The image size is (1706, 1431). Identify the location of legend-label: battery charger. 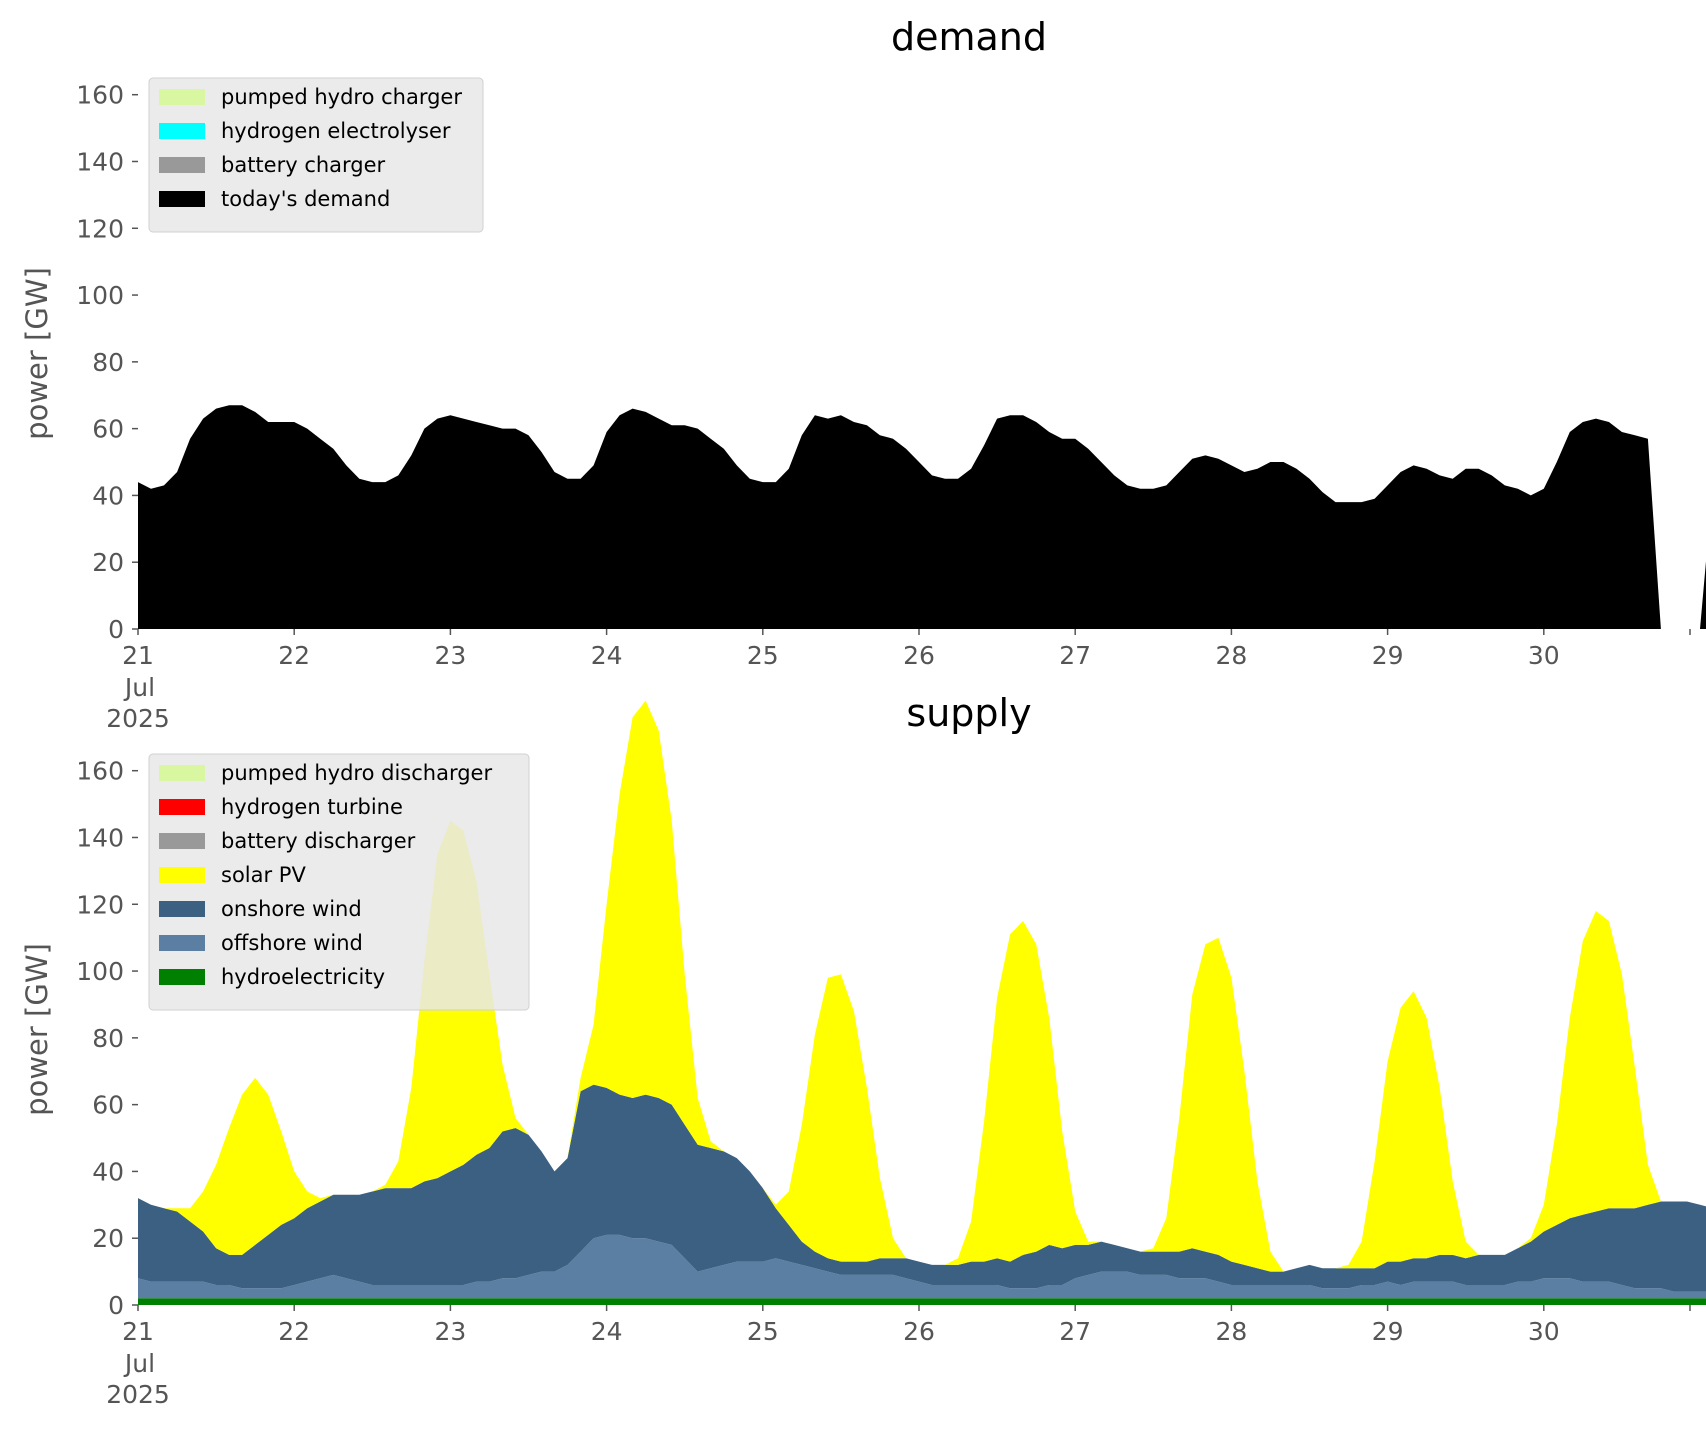
(303, 165).